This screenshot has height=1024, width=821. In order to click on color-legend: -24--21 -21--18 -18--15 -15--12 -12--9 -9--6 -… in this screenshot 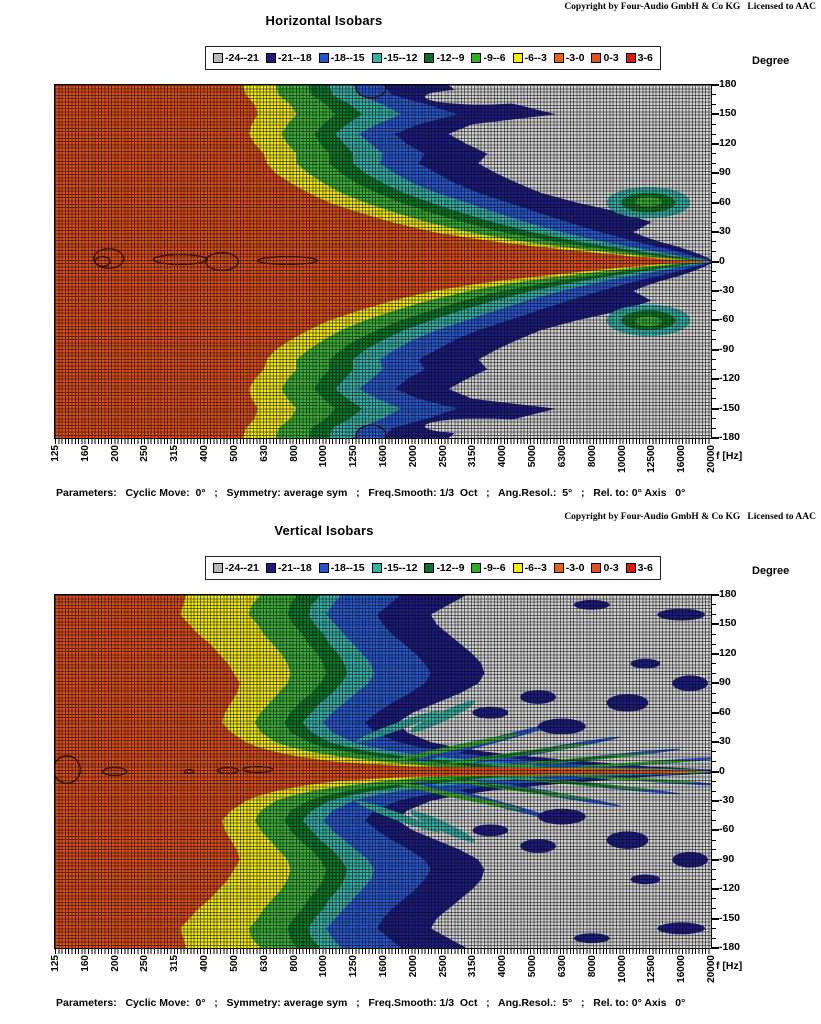, I will do `click(433, 58)`.